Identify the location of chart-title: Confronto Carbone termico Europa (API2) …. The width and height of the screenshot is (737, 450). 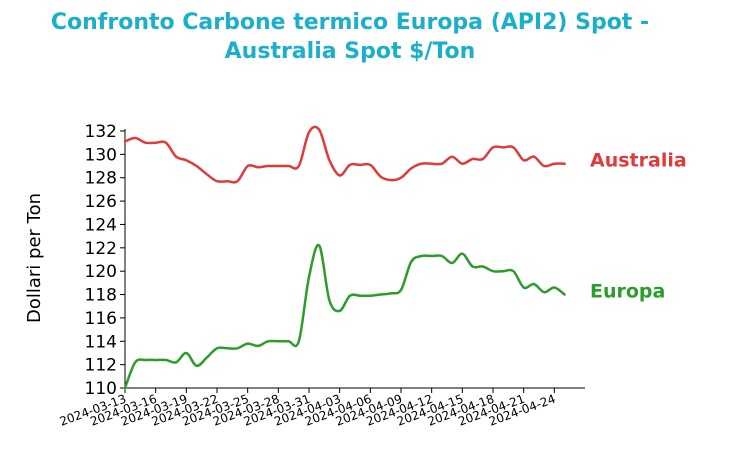
(350, 37).